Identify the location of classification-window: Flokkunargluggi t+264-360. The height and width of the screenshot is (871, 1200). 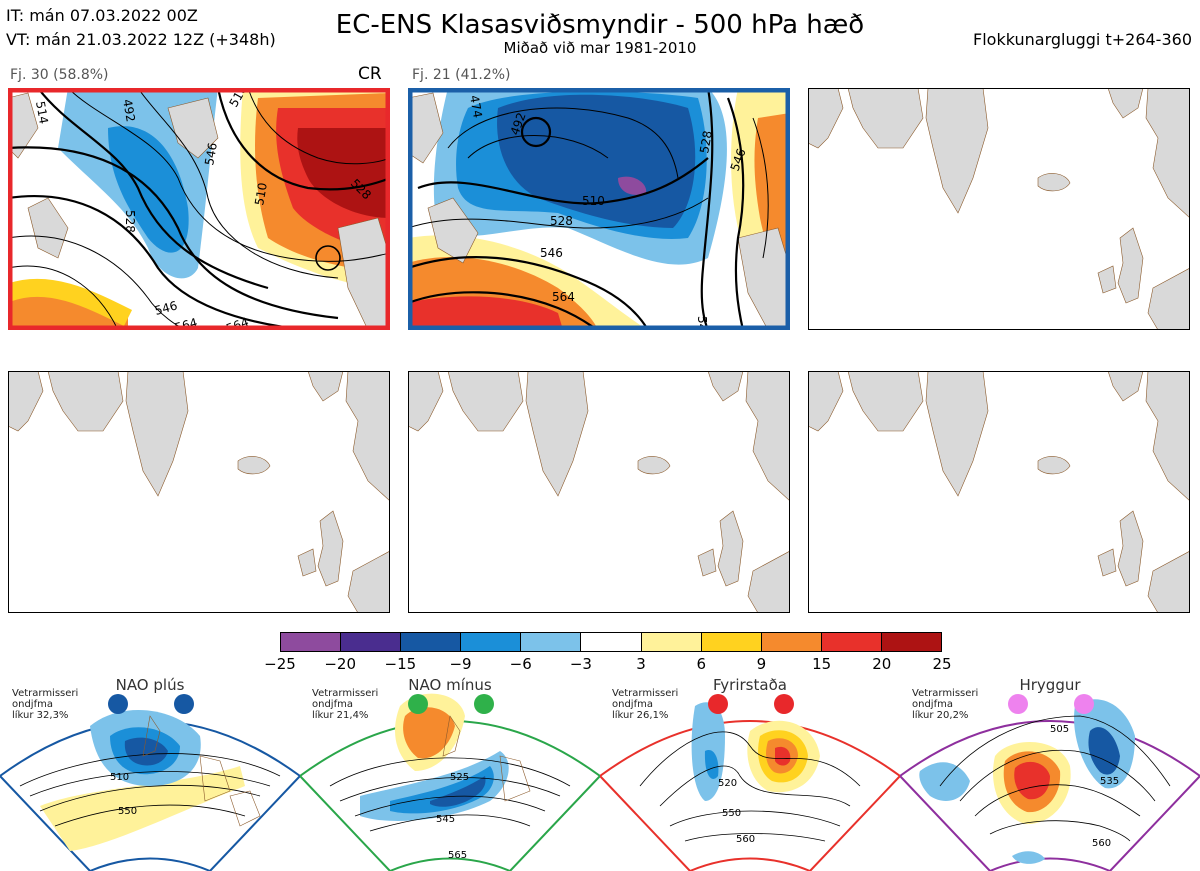
(1082, 39).